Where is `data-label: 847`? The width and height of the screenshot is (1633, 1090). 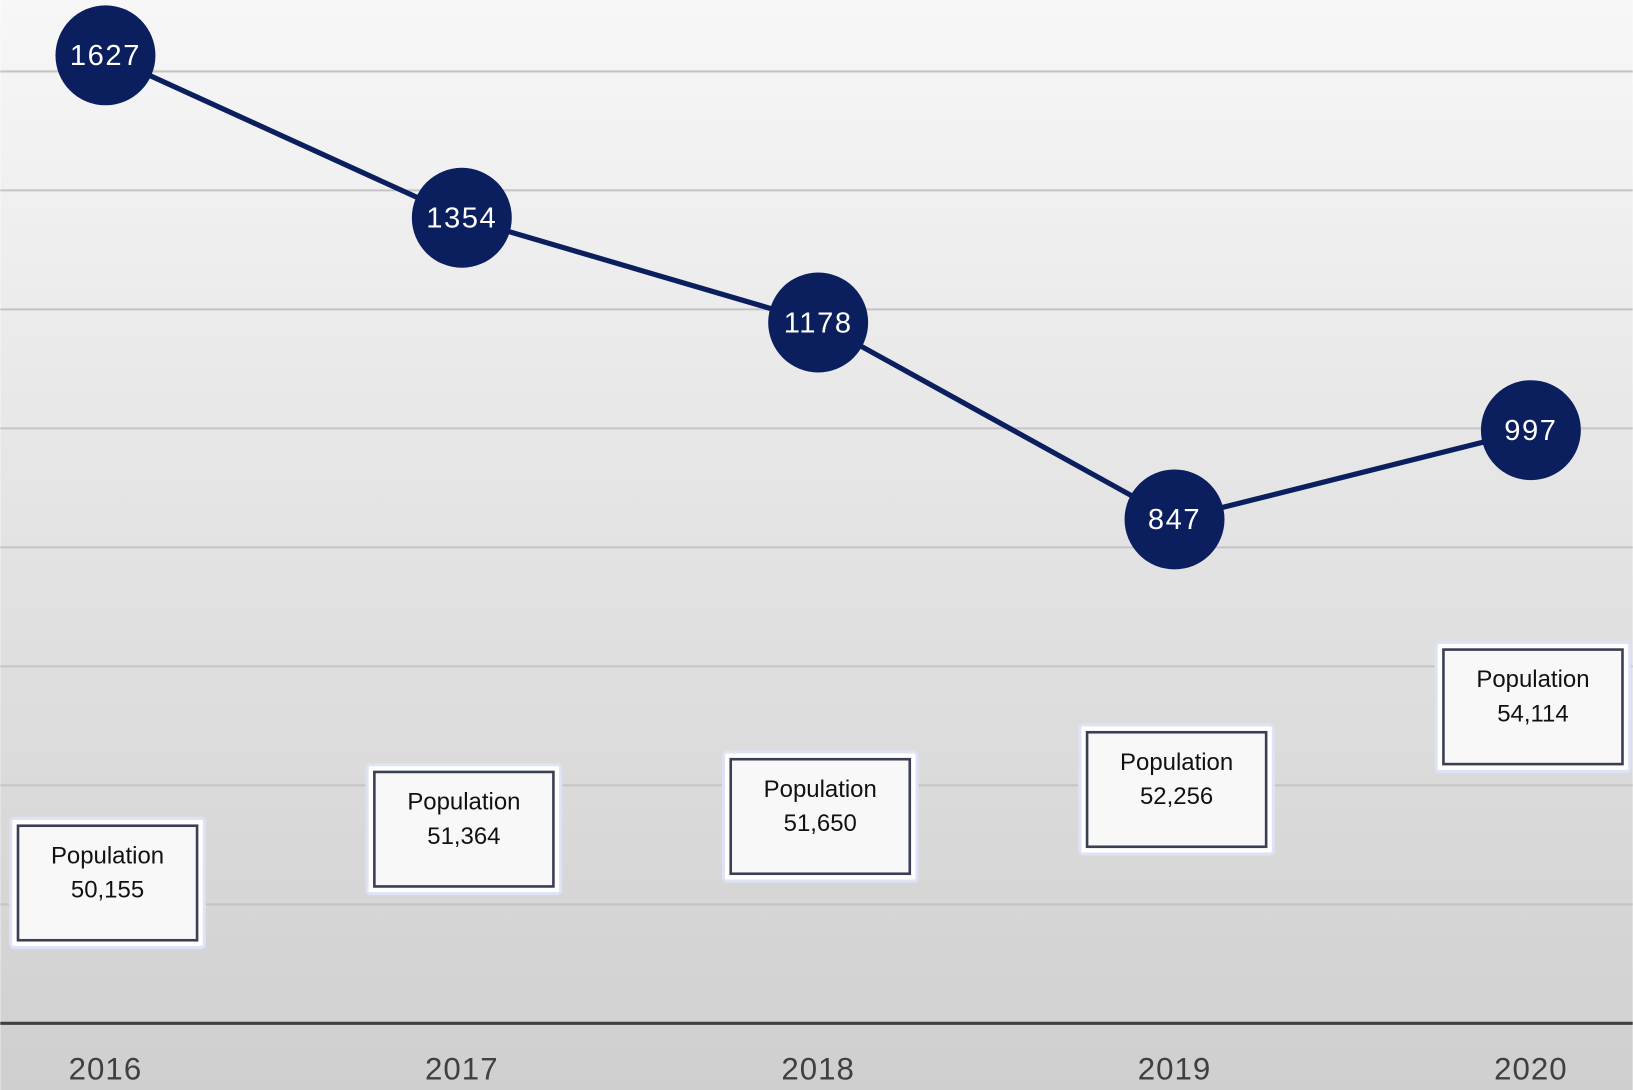 data-label: 847 is located at coordinates (1174, 520).